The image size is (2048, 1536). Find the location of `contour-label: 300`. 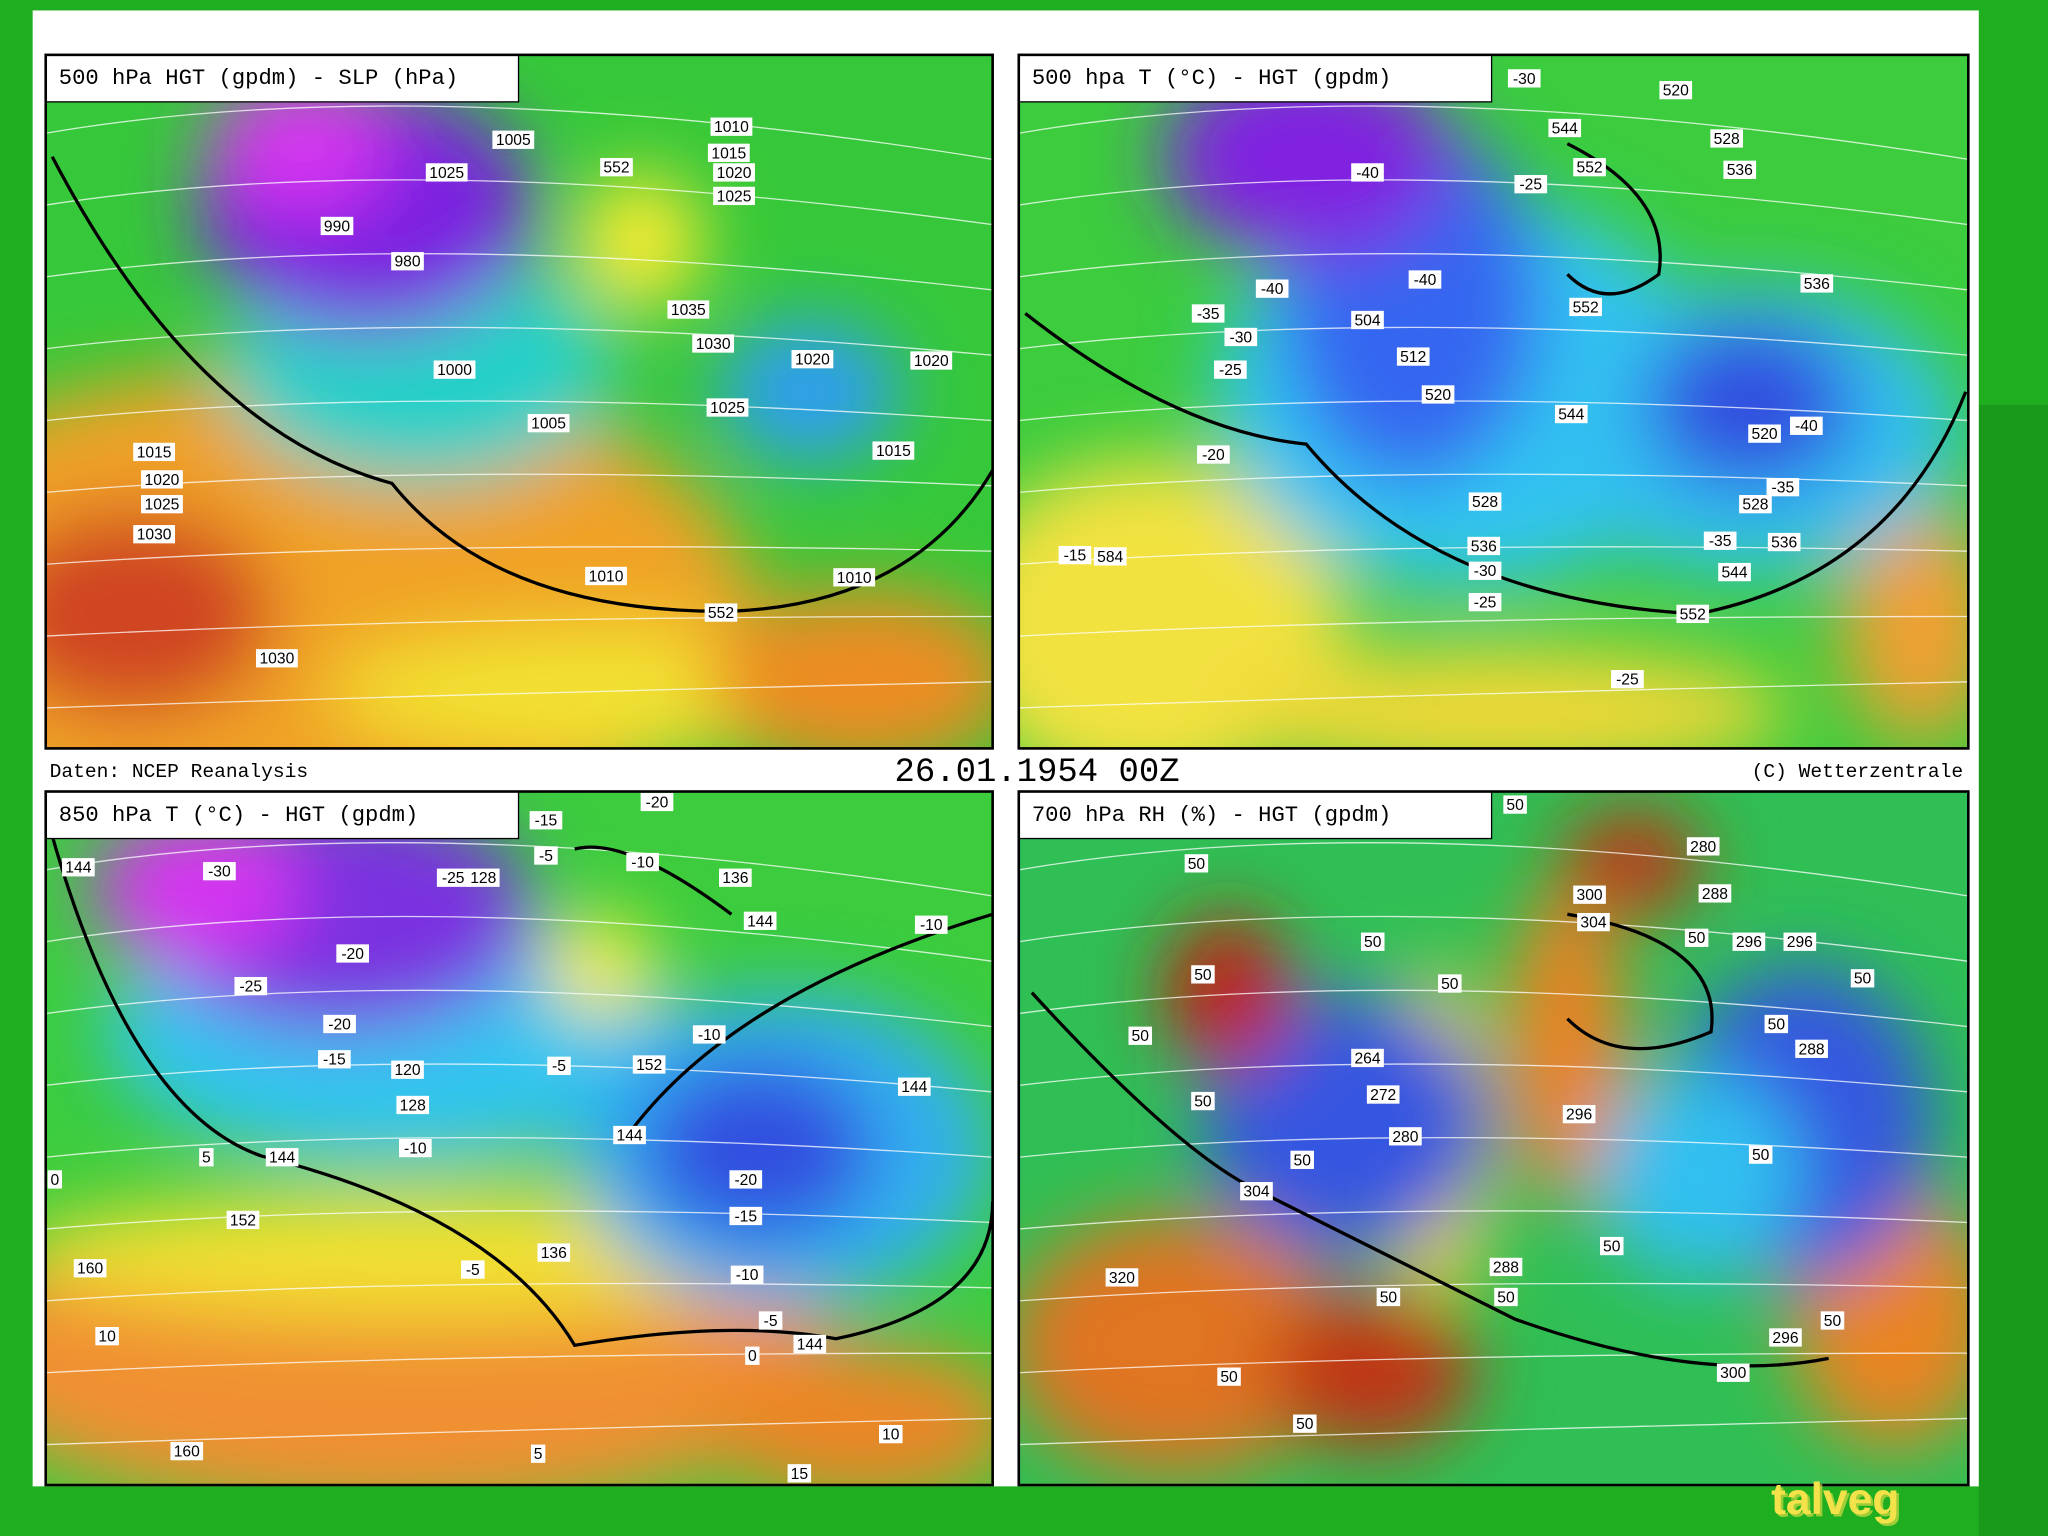

contour-label: 300 is located at coordinates (1589, 895).